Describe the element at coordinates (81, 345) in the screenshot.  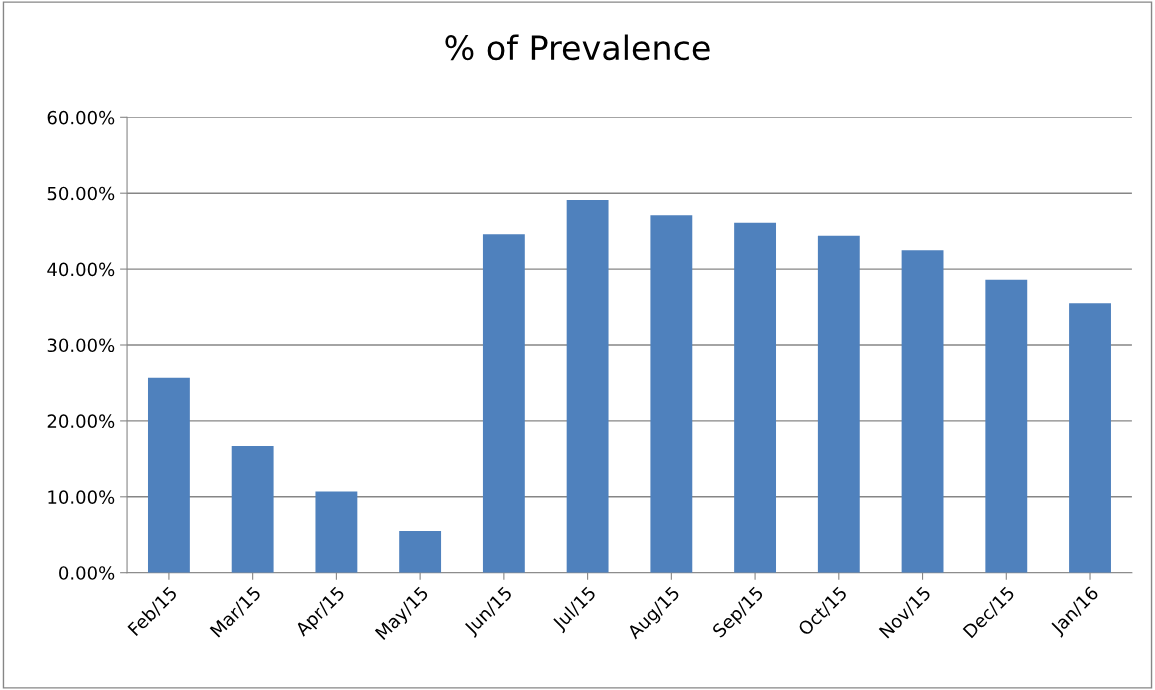
I see `y-tick-label: 30.00%` at that location.